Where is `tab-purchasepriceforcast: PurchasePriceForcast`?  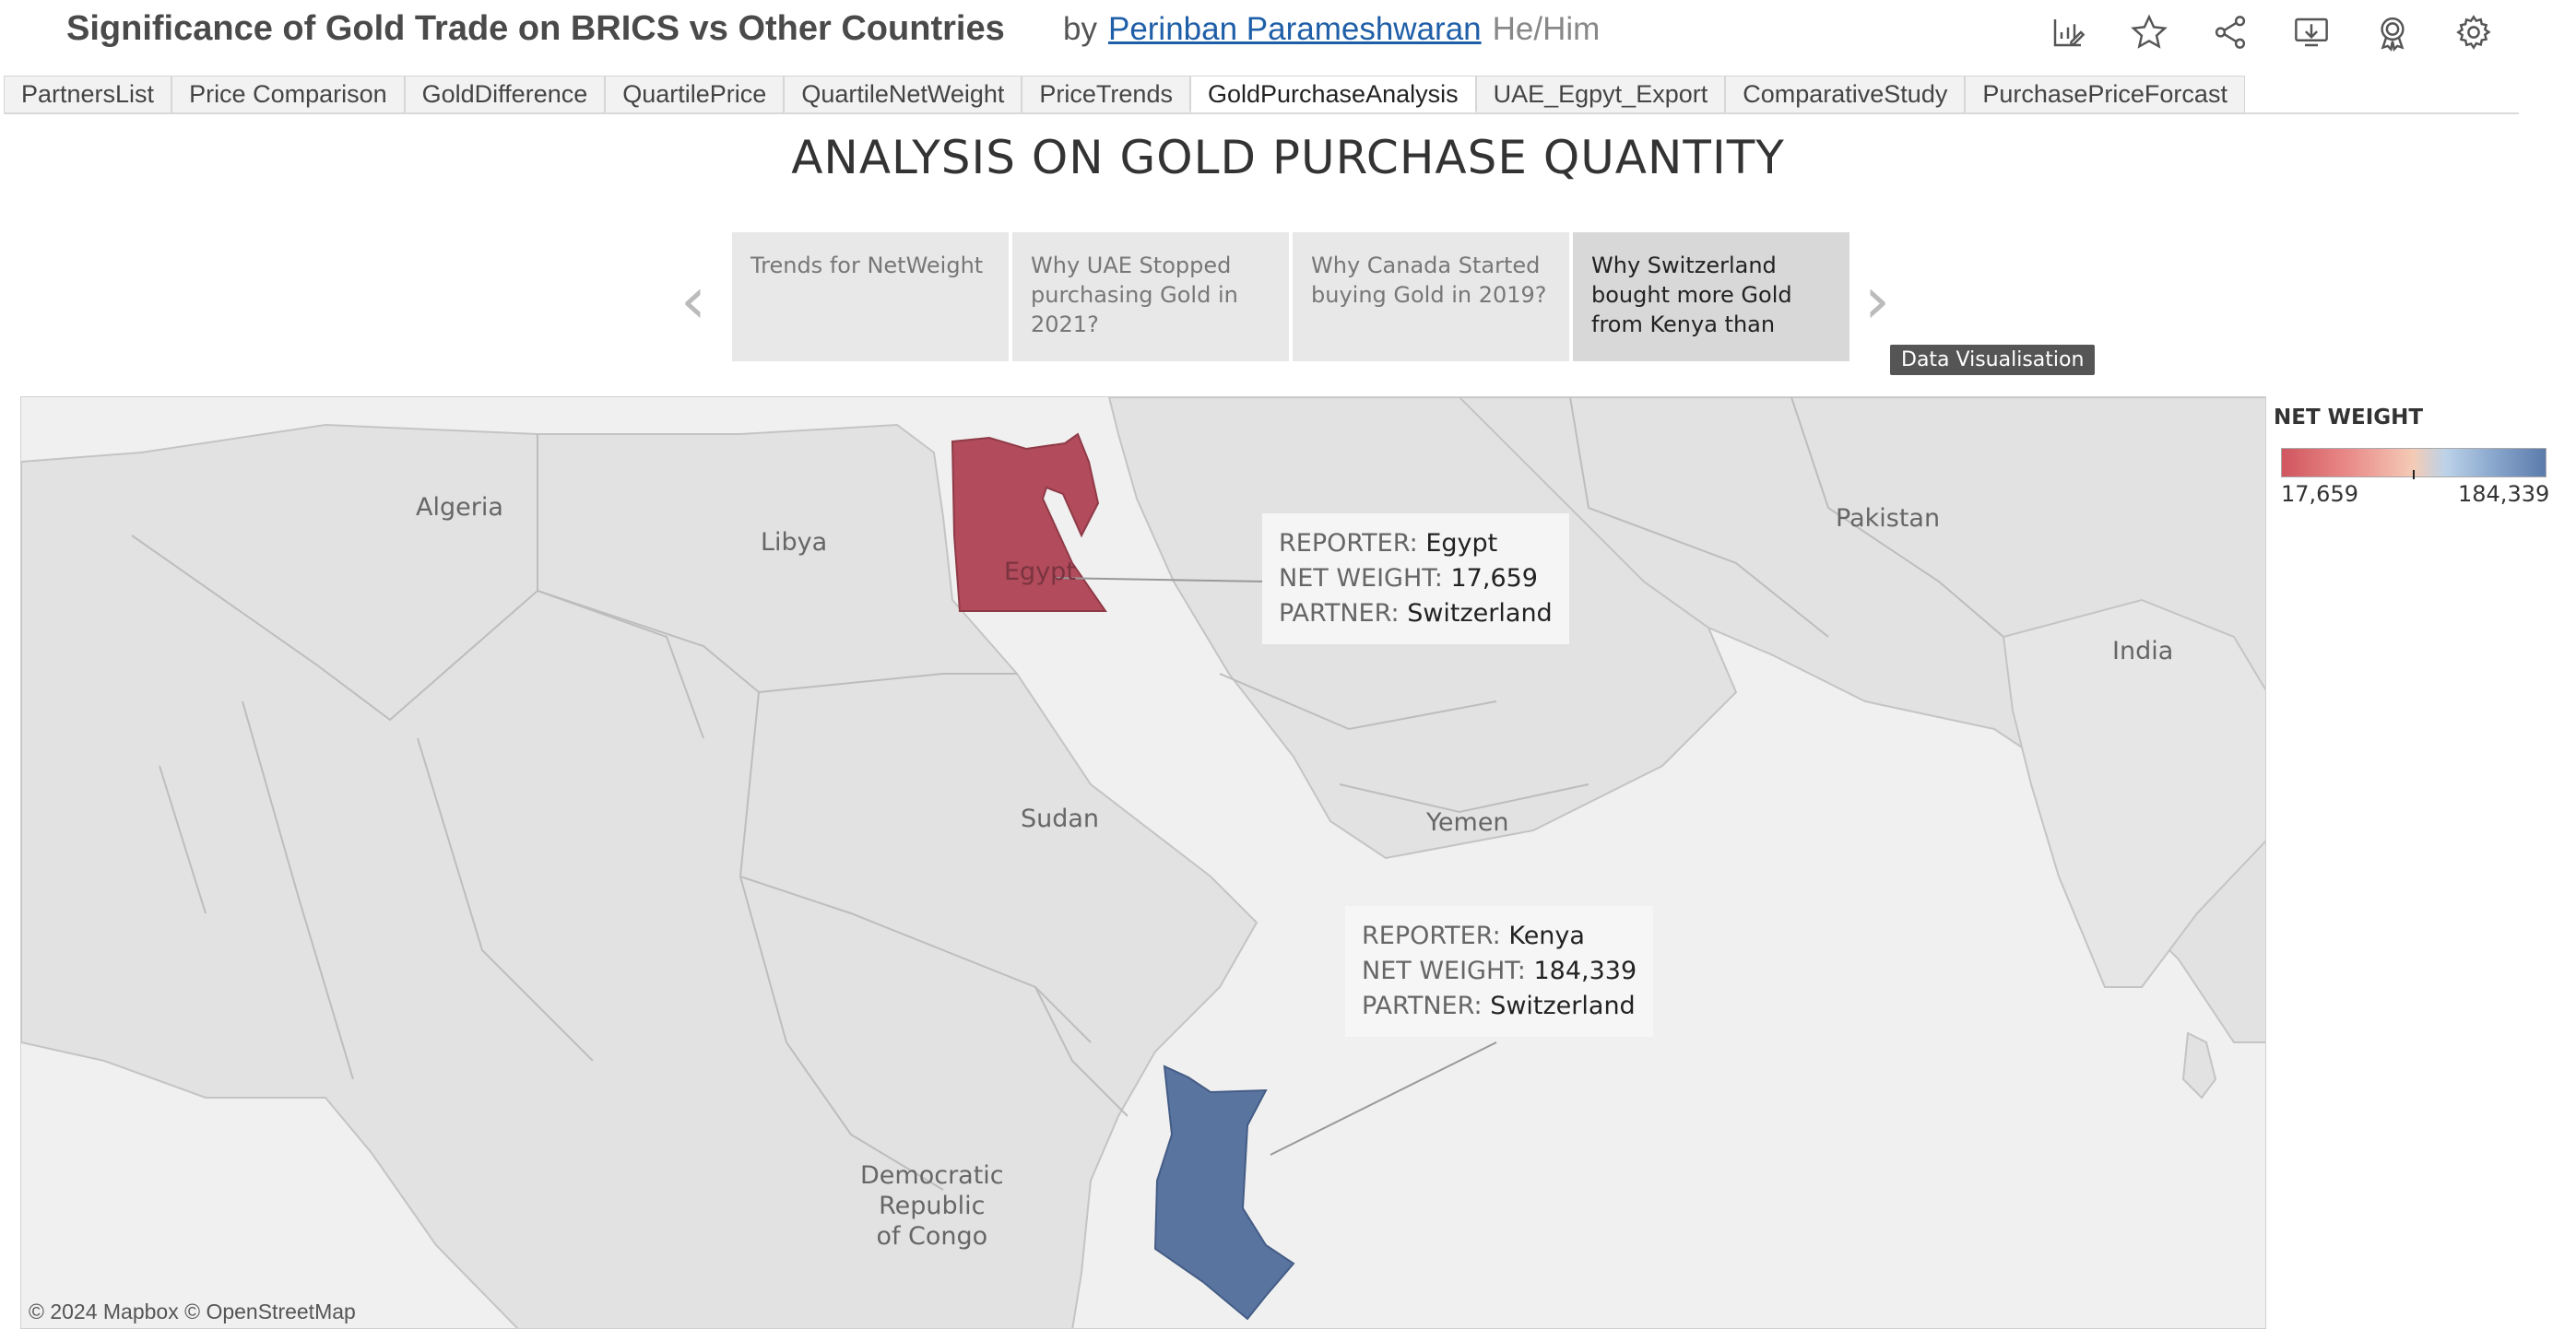 tab-purchasepriceforcast: PurchasePriceForcast is located at coordinates (2105, 94).